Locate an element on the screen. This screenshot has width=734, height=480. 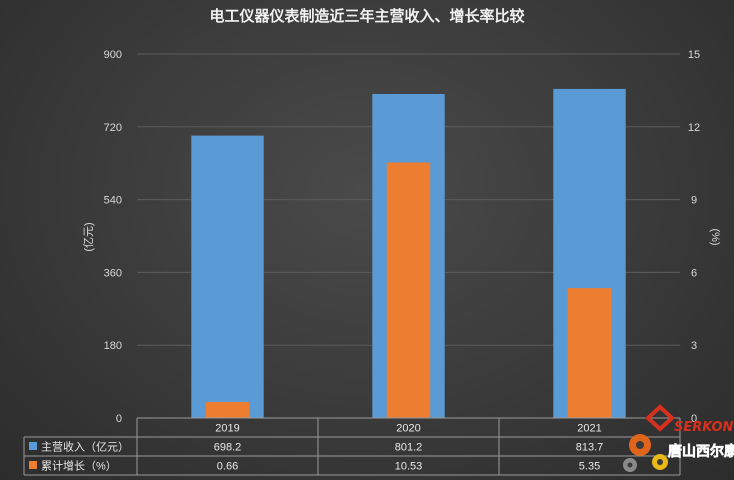
left-tick-label: 540 is located at coordinates (113, 201).